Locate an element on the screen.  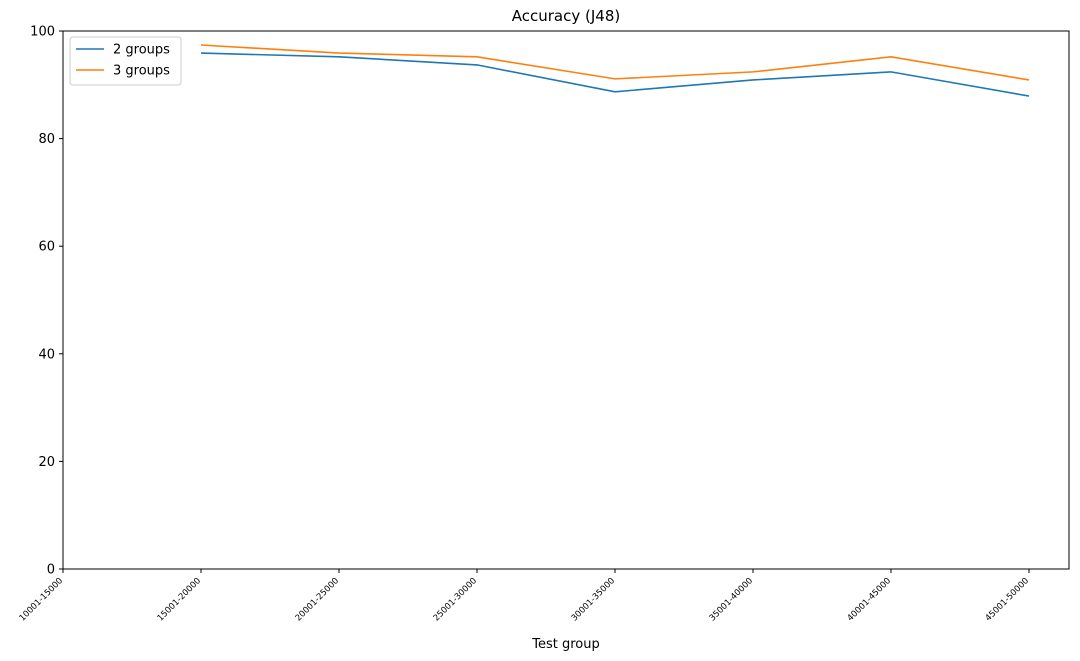
x-tick-label: 10001-15000 is located at coordinates (41, 599).